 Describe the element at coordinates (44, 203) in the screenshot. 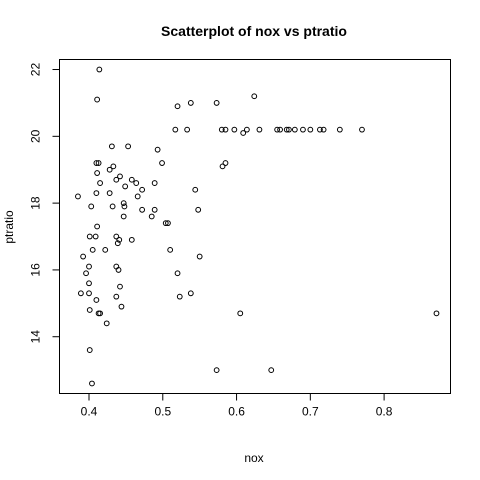

I see `y-axis: 14 16 18 20 22` at that location.